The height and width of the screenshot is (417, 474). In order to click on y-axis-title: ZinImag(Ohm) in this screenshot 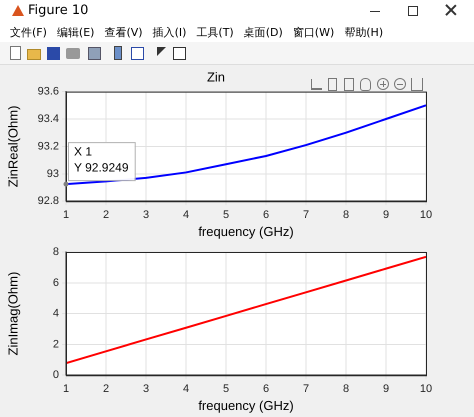, I will do `click(12, 314)`.